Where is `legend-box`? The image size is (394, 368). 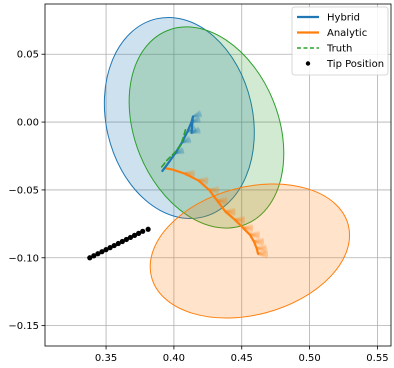
legend-box is located at coordinates (340, 41).